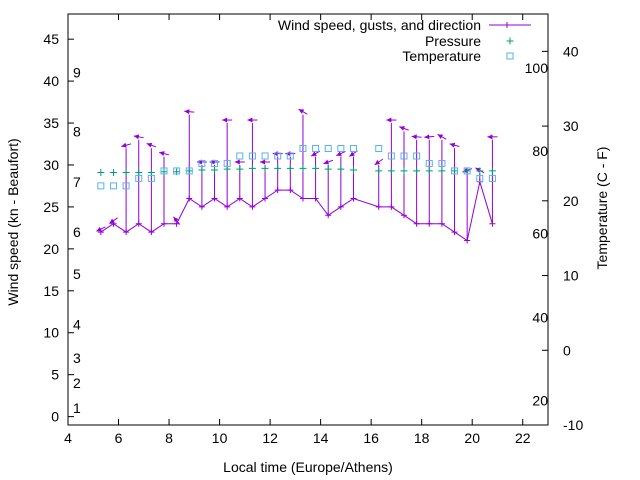 This screenshot has height=480, width=640. What do you see at coordinates (453, 41) in the screenshot?
I see `legend-label-pressure: Pressure` at bounding box center [453, 41].